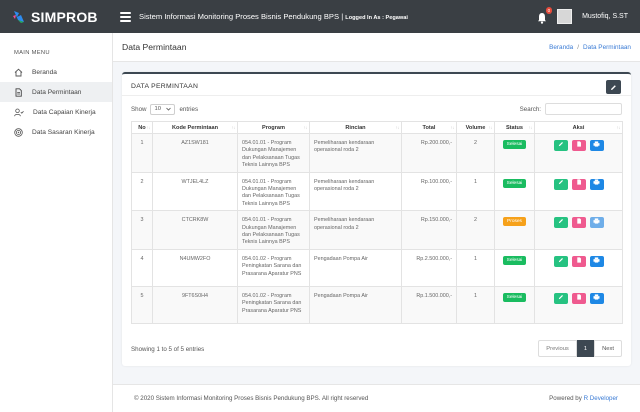 The width and height of the screenshot is (640, 412). I want to click on user-check-icon, so click(19, 112).